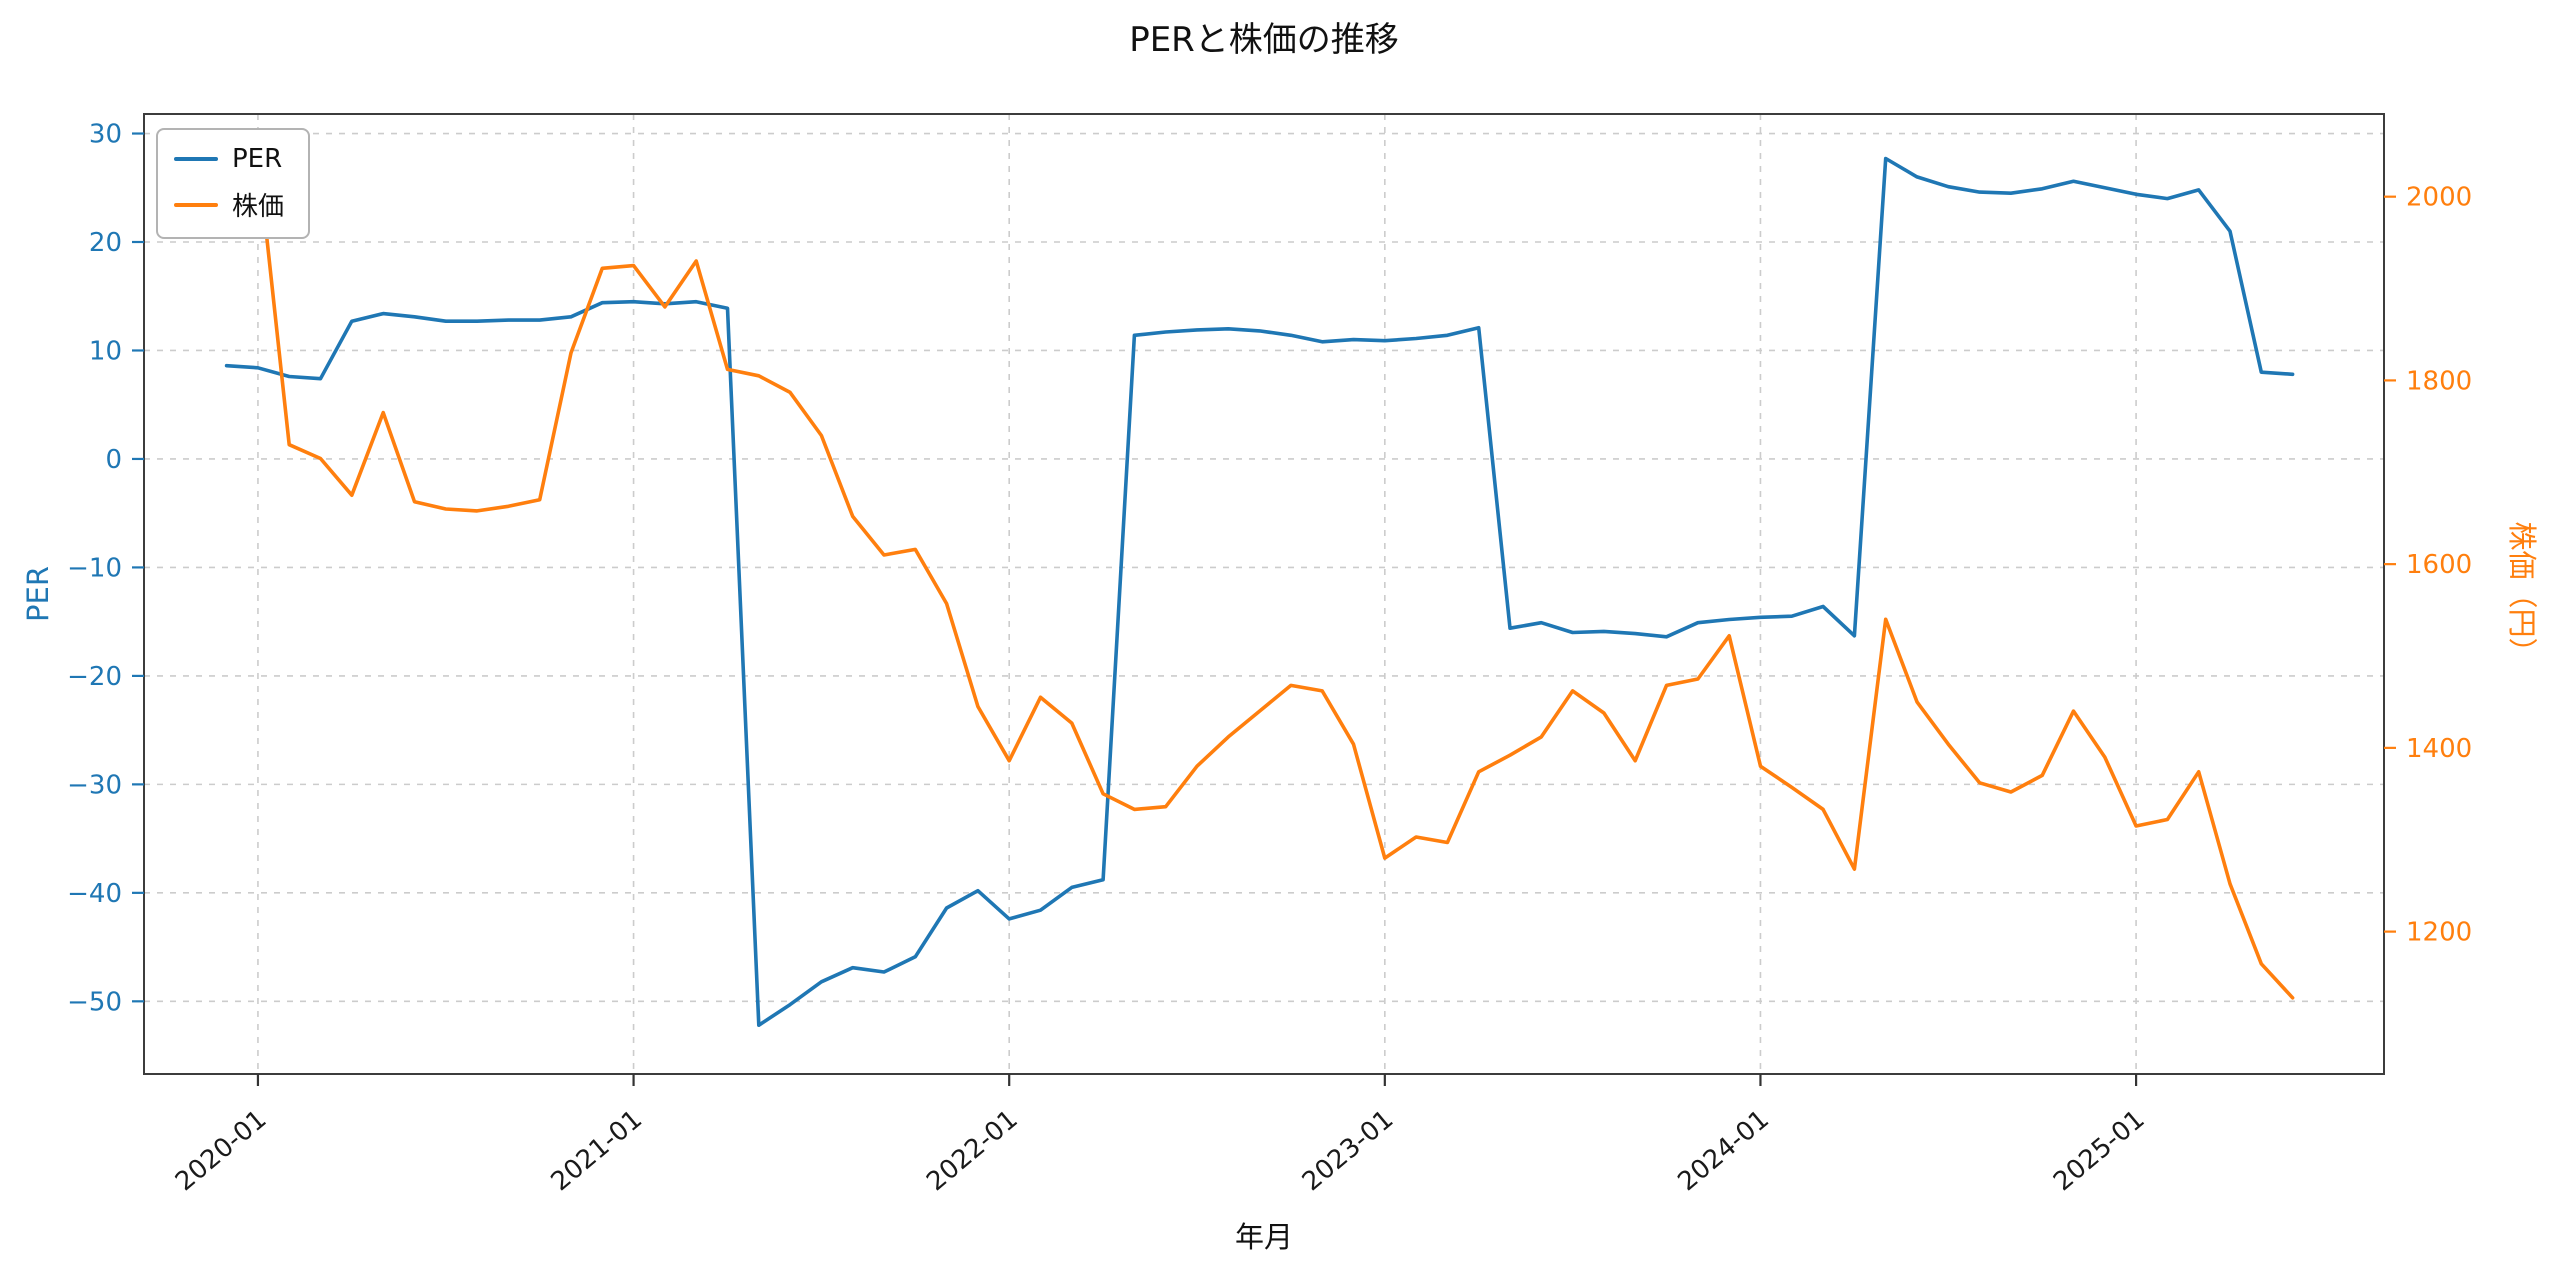 This screenshot has height=1269, width=2560. I want to click on svg-text: −30, so click(94, 785).